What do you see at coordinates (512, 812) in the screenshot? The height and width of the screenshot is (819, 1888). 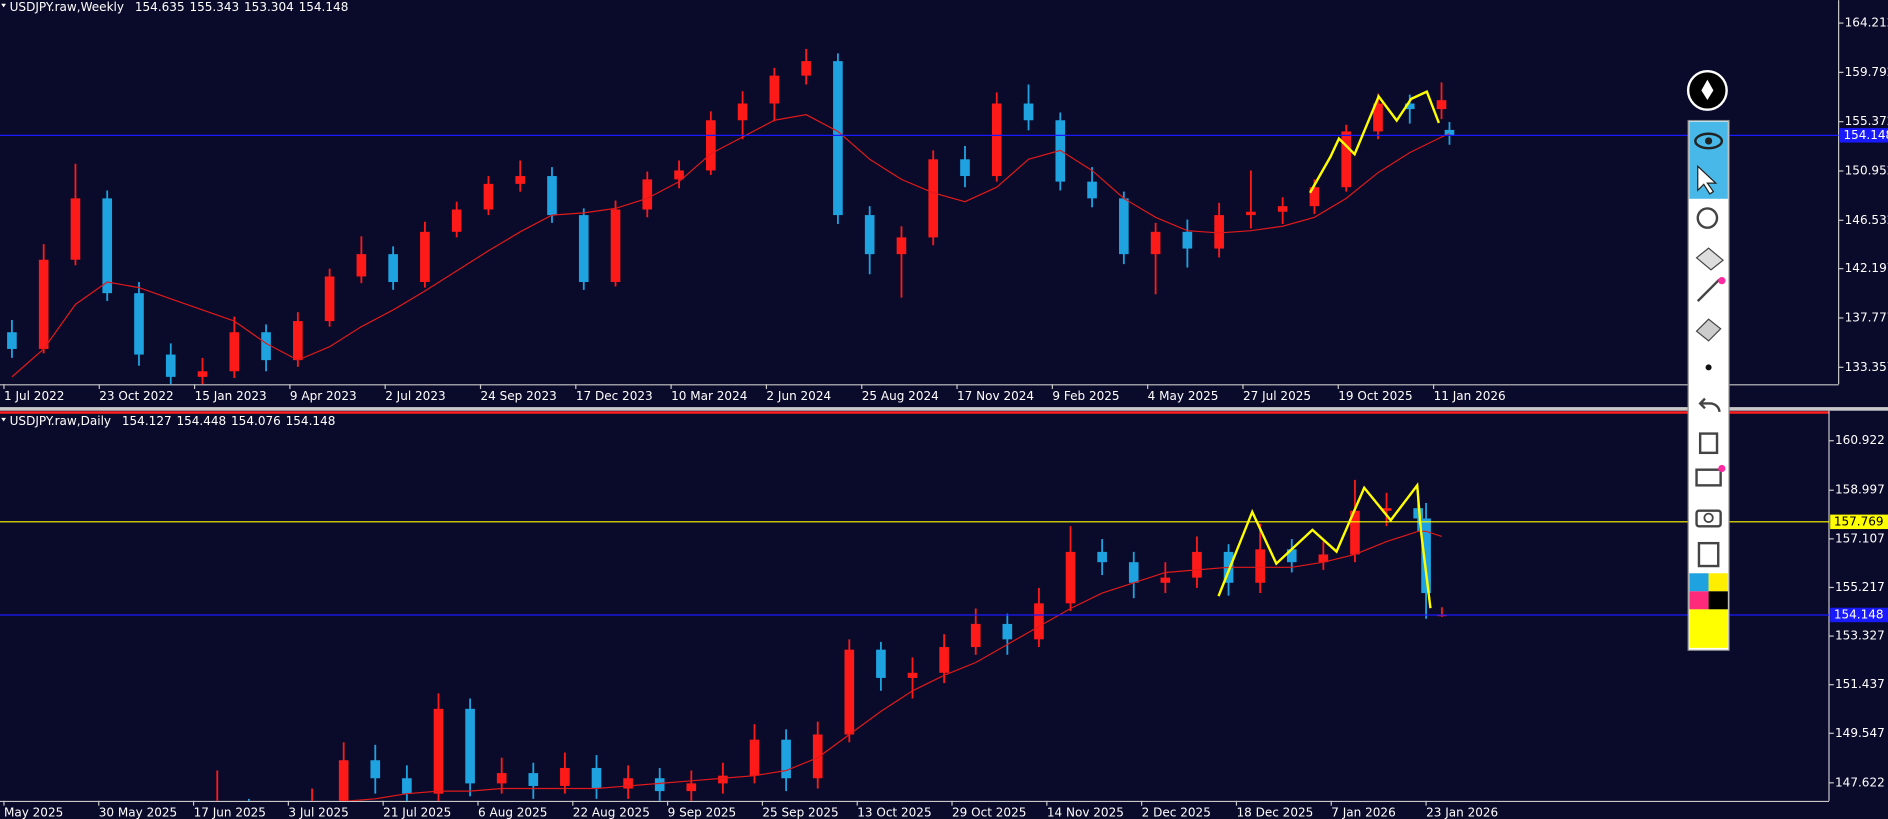 I see `x-tick-label: 6 Aug 2025` at bounding box center [512, 812].